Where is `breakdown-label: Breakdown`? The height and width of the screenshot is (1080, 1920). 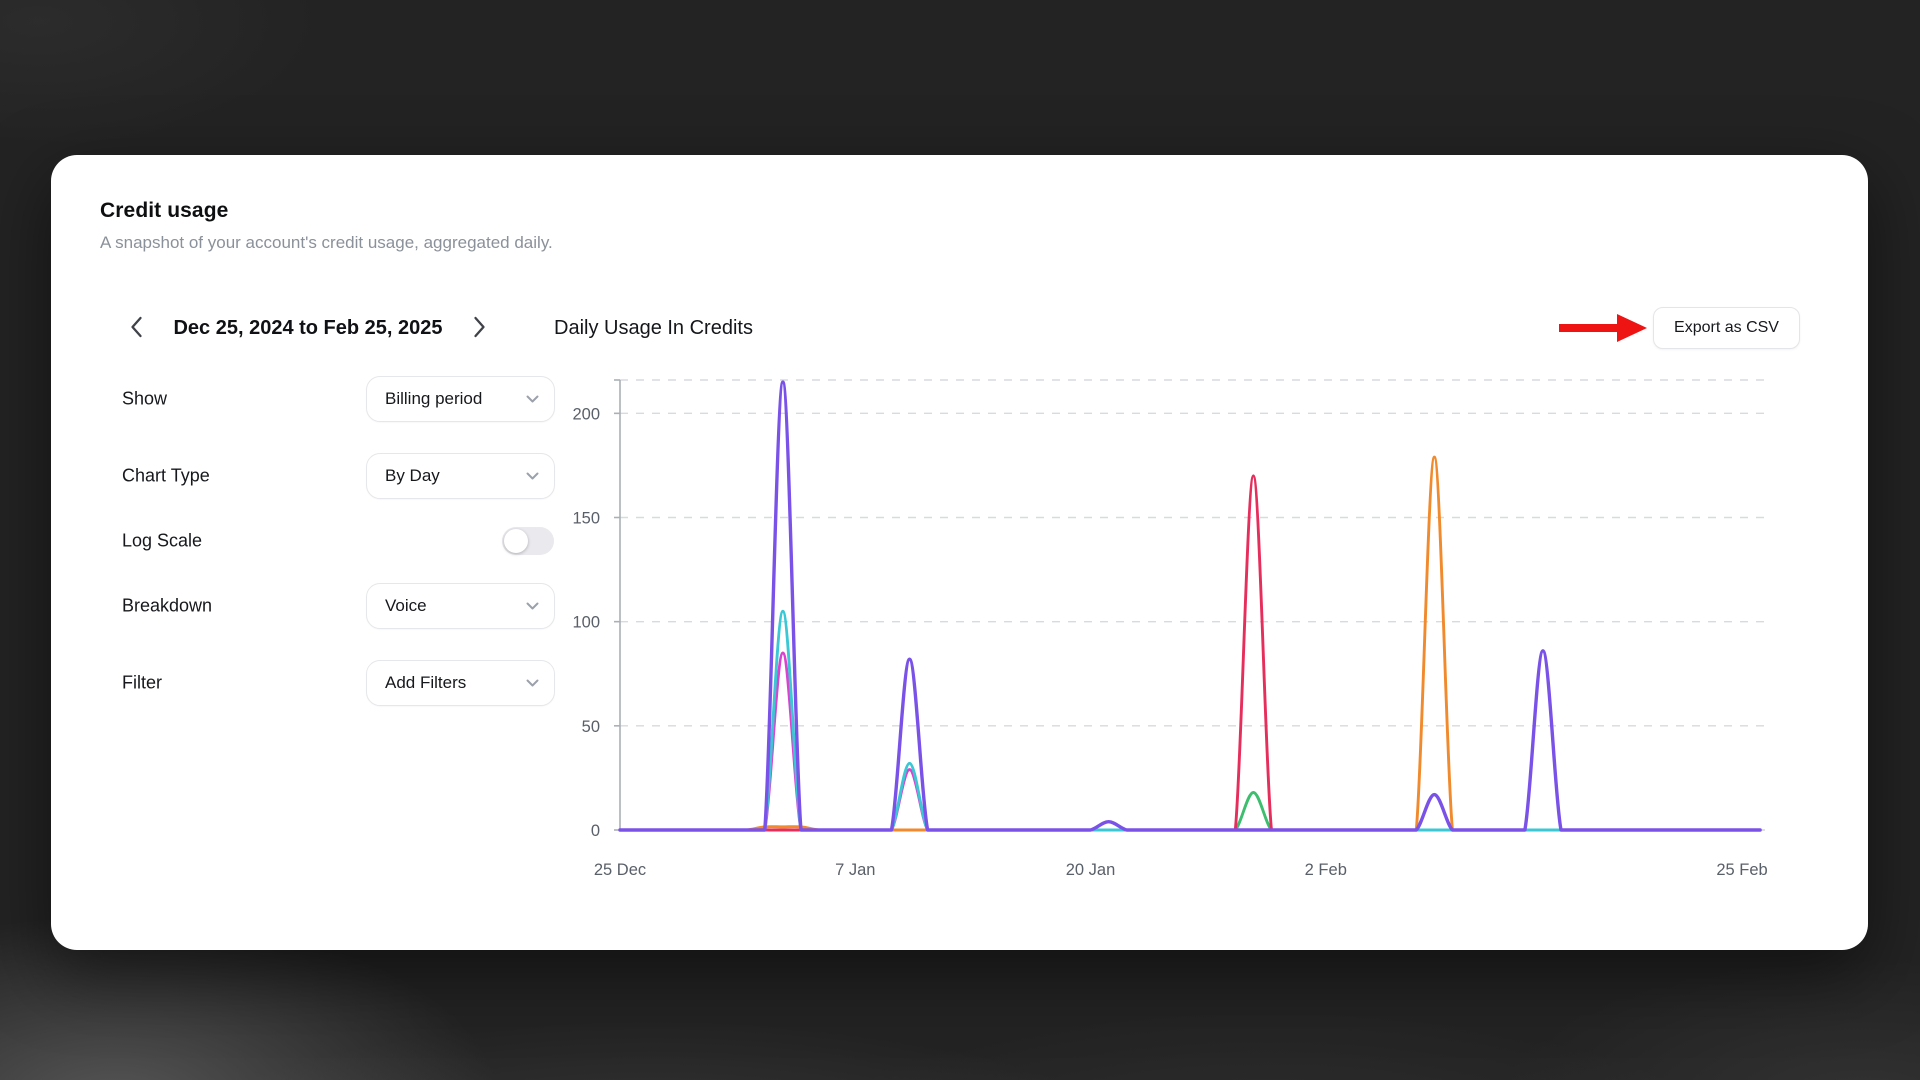
breakdown-label: Breakdown is located at coordinates (167, 605).